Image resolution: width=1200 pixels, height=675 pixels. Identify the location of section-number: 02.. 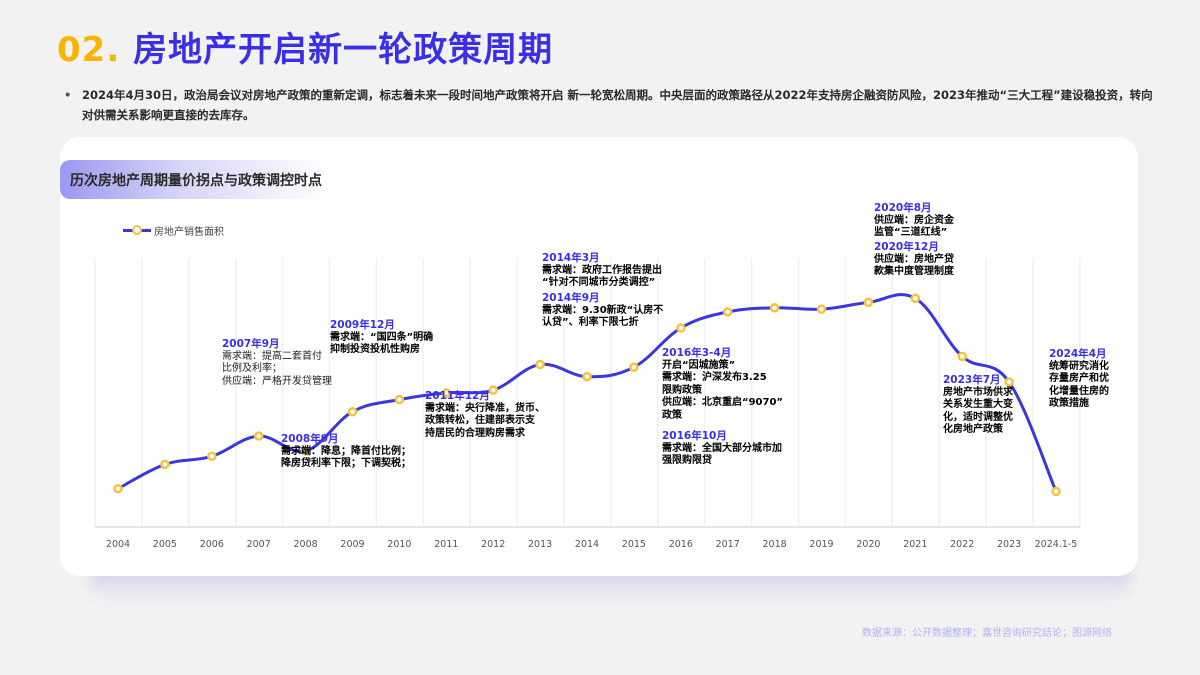
(89, 50).